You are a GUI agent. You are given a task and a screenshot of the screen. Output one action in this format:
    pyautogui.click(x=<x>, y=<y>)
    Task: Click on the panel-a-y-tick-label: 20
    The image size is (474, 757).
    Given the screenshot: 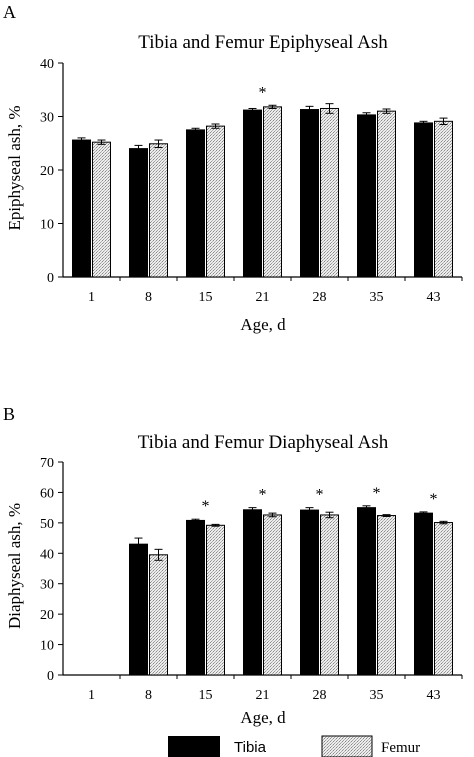 What is the action you would take?
    pyautogui.click(x=47, y=171)
    